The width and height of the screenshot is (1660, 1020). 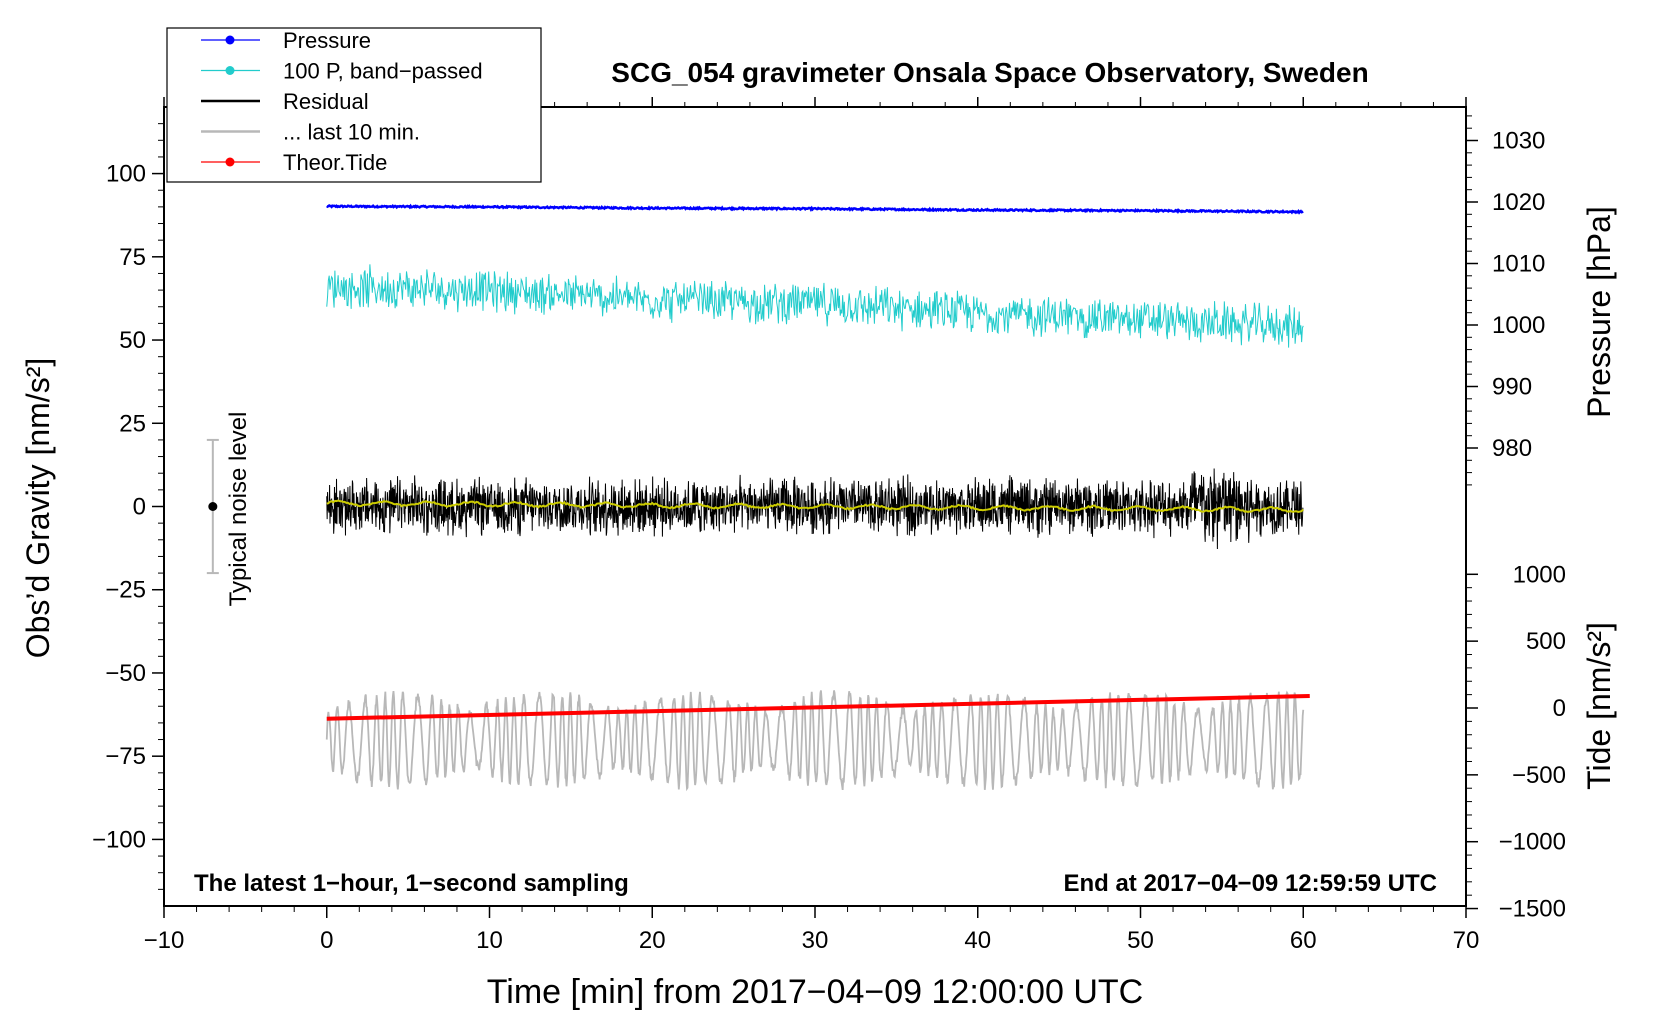 I want to click on y-left-tick-label: 50, so click(x=132, y=340).